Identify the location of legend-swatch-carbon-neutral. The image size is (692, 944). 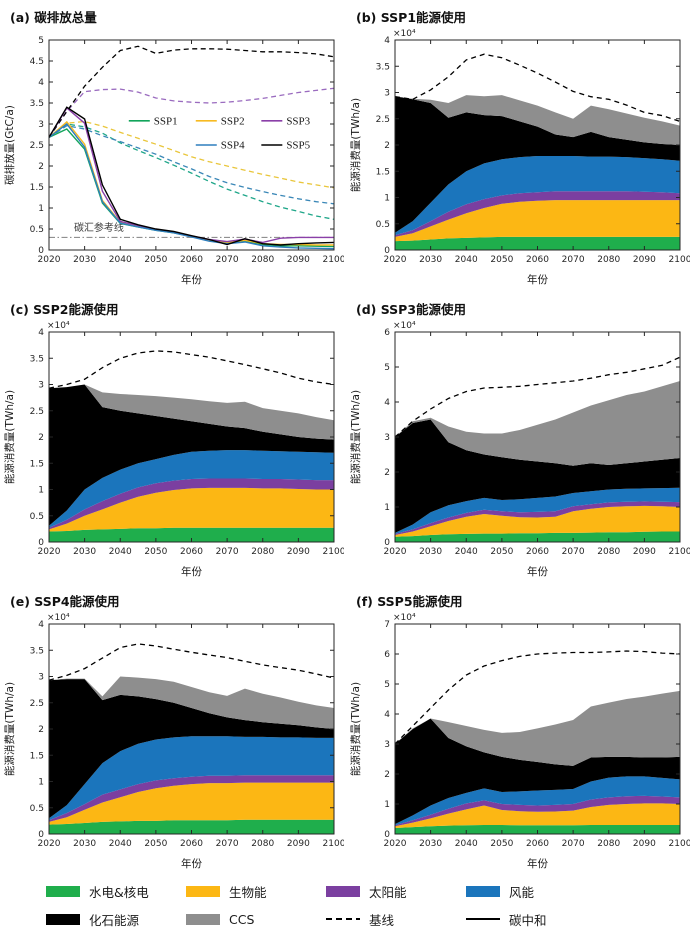
(483, 919).